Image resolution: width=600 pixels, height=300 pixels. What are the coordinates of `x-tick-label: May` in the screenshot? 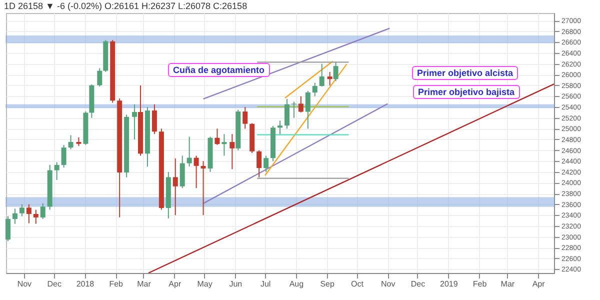 It's located at (204, 284).